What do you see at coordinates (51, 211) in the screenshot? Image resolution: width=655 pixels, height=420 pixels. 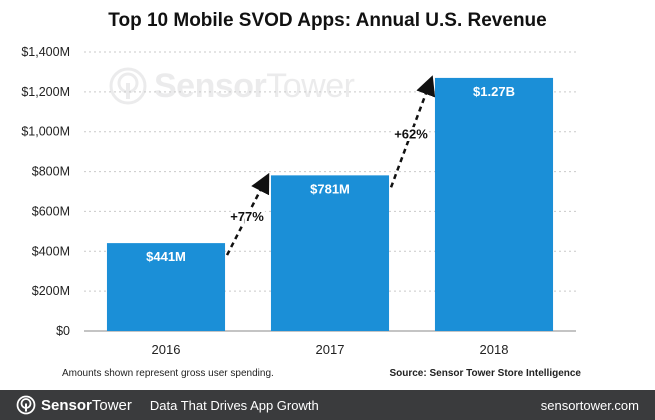 I see `y-tick-label: $600M` at bounding box center [51, 211].